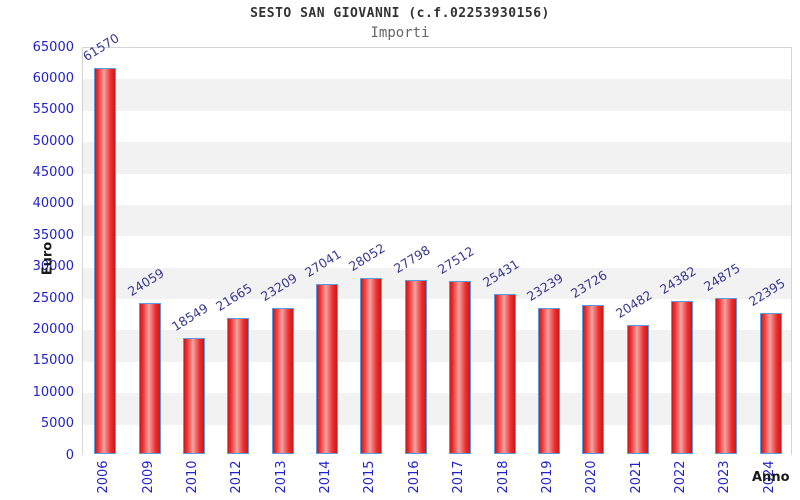 This screenshot has width=800, height=500. Describe the element at coordinates (281, 477) in the screenshot. I see `x-tick-label-2013: 2013` at that location.